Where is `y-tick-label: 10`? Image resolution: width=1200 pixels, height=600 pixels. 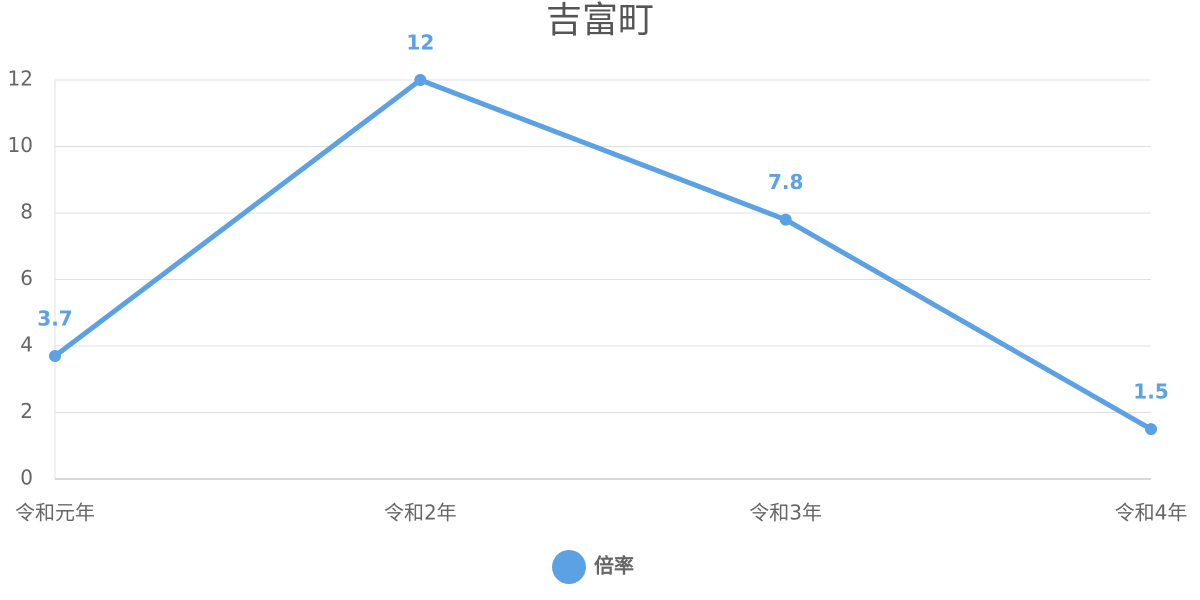 y-tick-label: 10 is located at coordinates (20, 145).